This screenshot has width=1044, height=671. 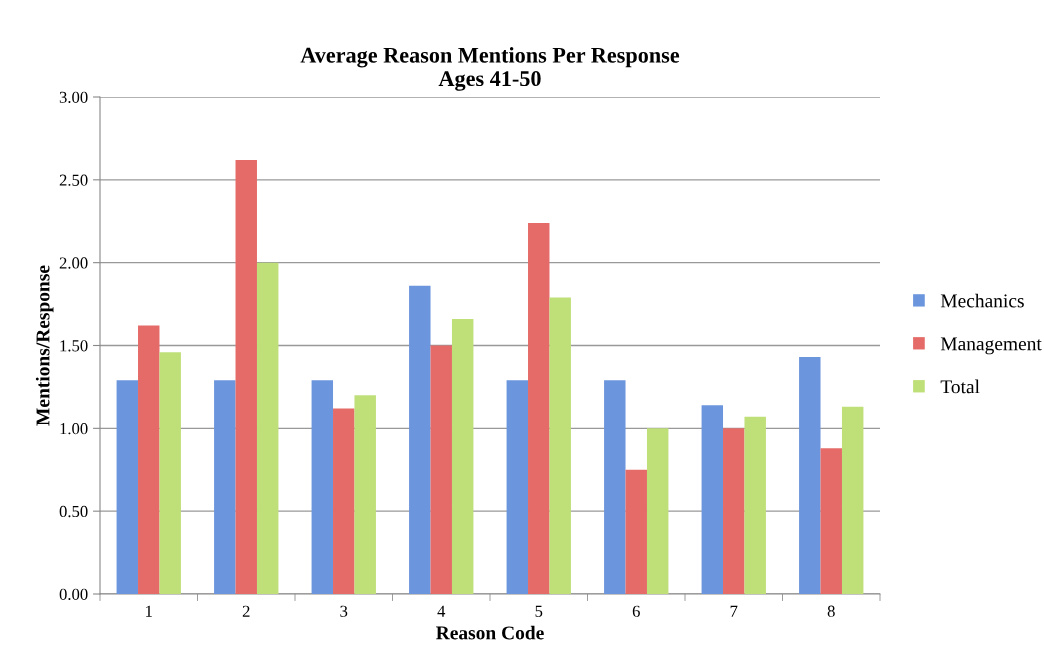 What do you see at coordinates (960, 386) in the screenshot?
I see `legend-label: Total` at bounding box center [960, 386].